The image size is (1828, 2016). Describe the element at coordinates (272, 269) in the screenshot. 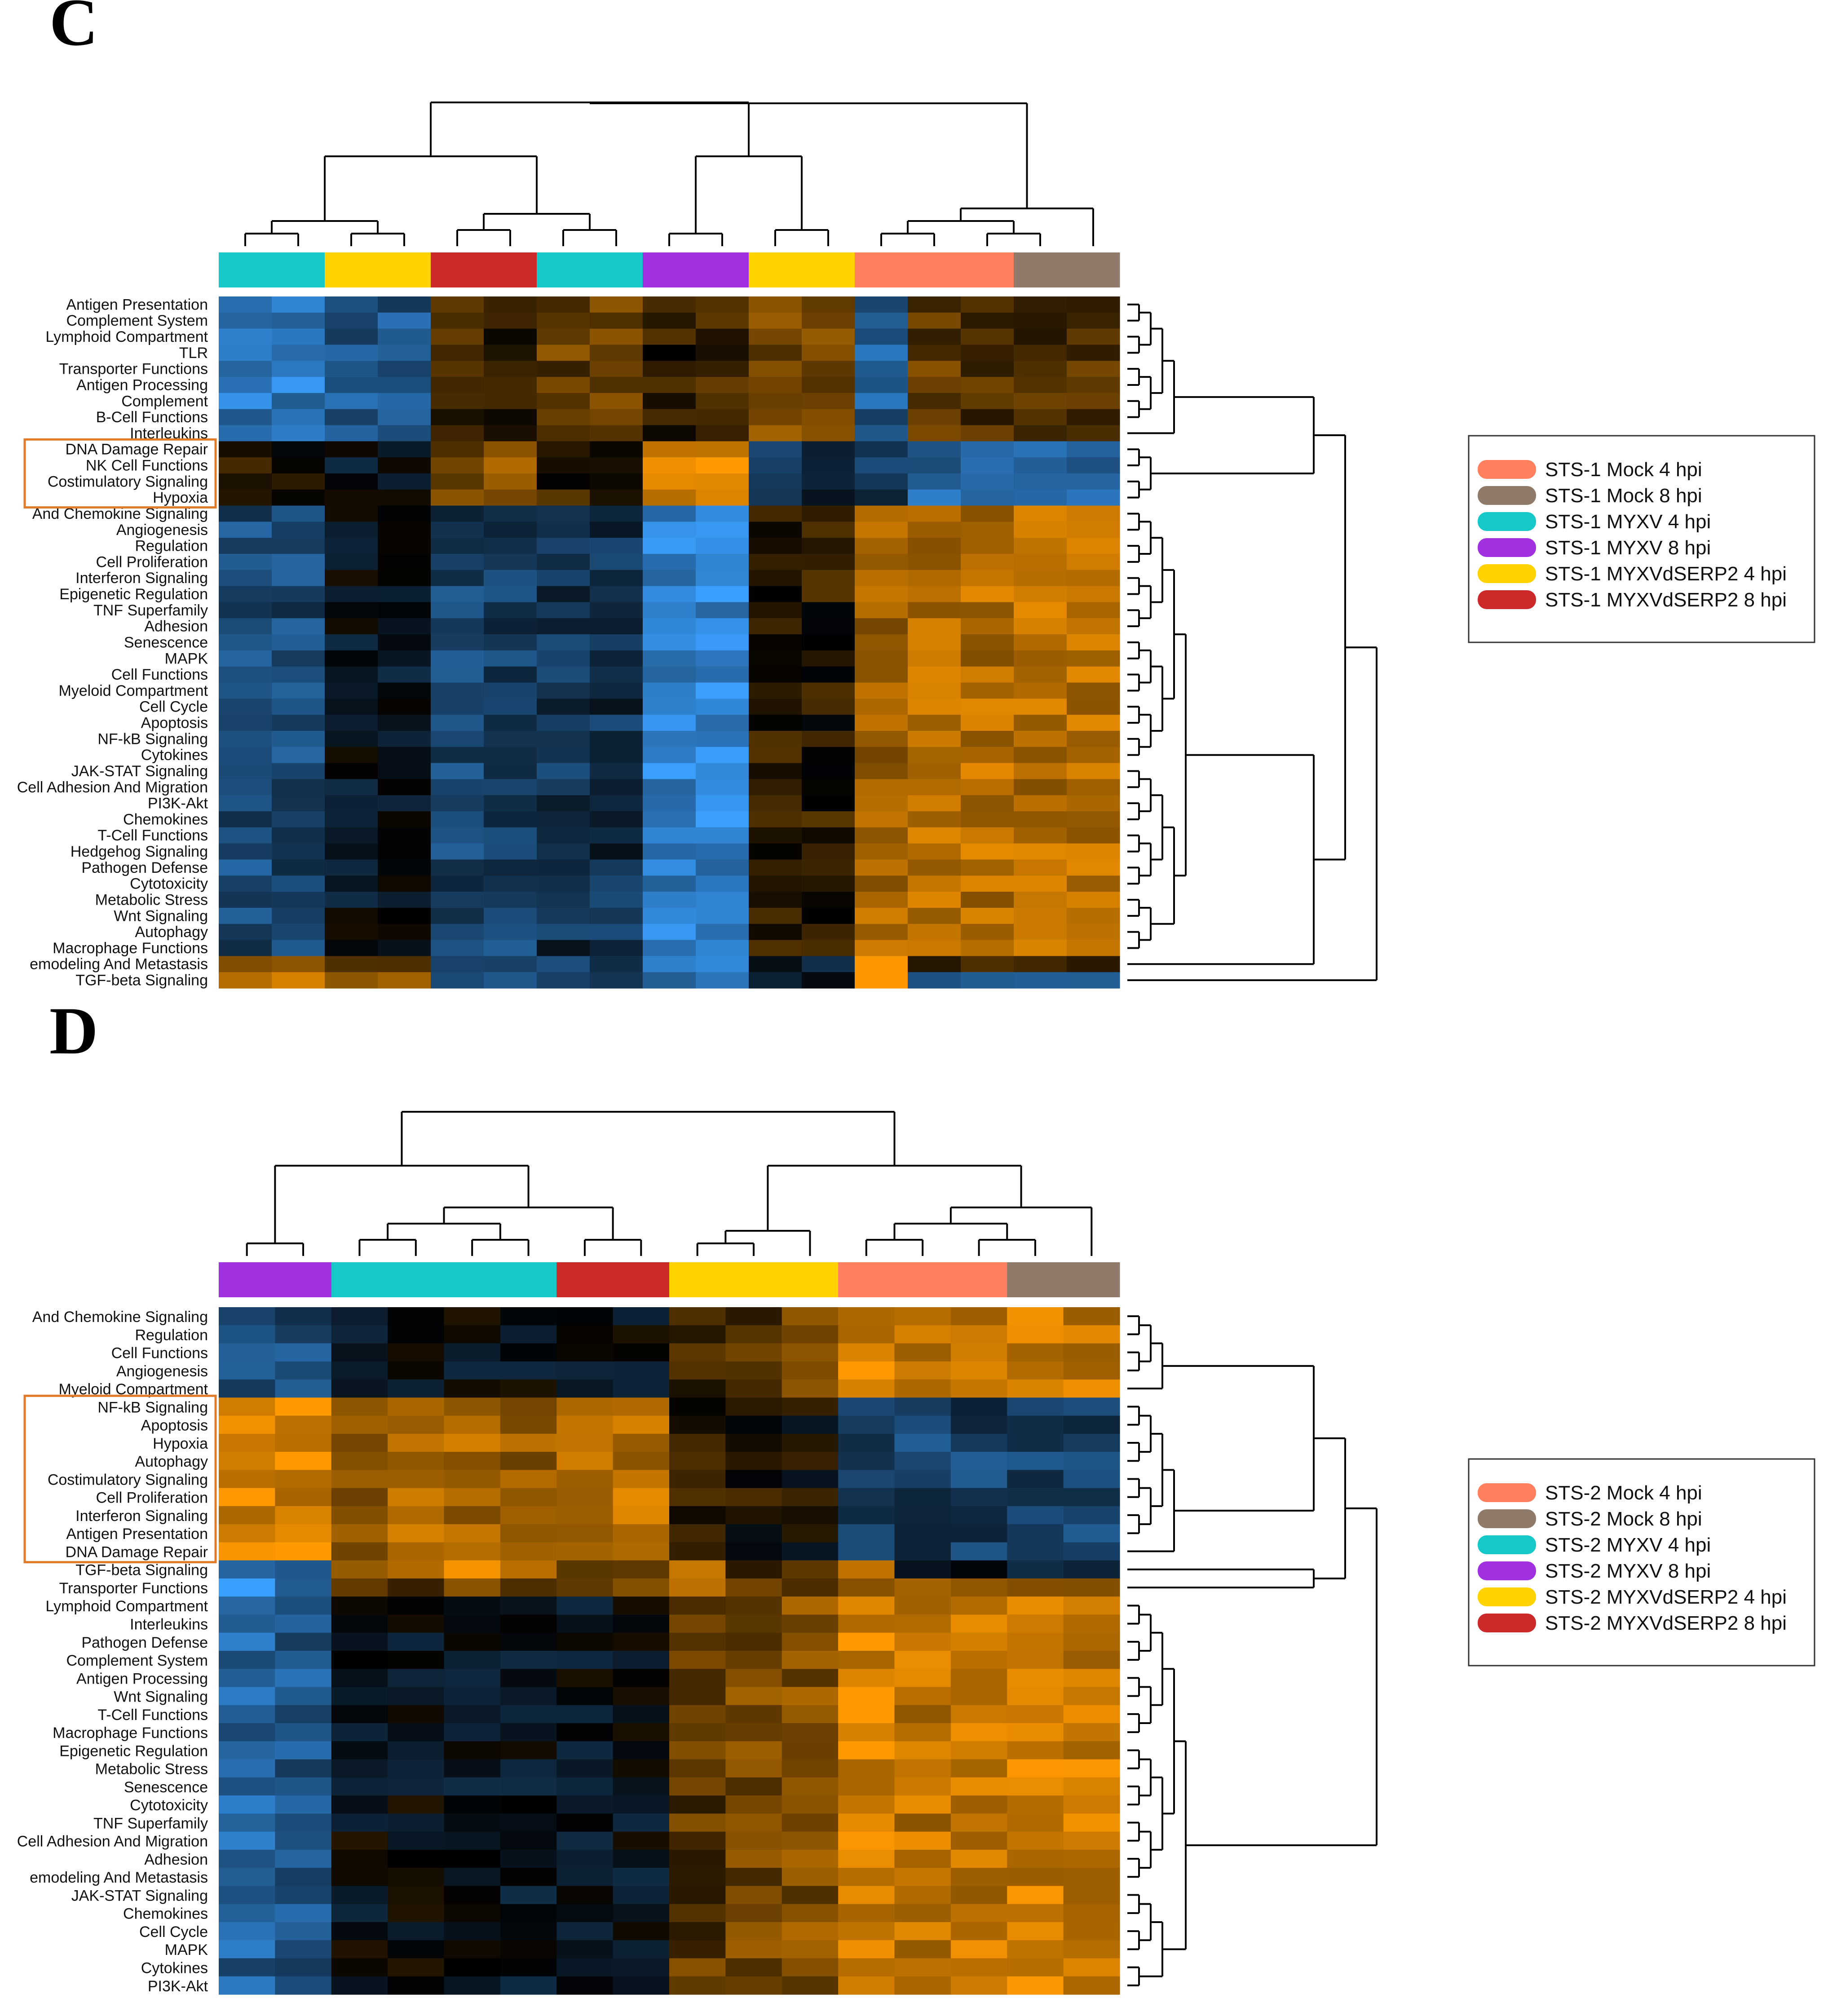

I see `column-group-bar` at that location.